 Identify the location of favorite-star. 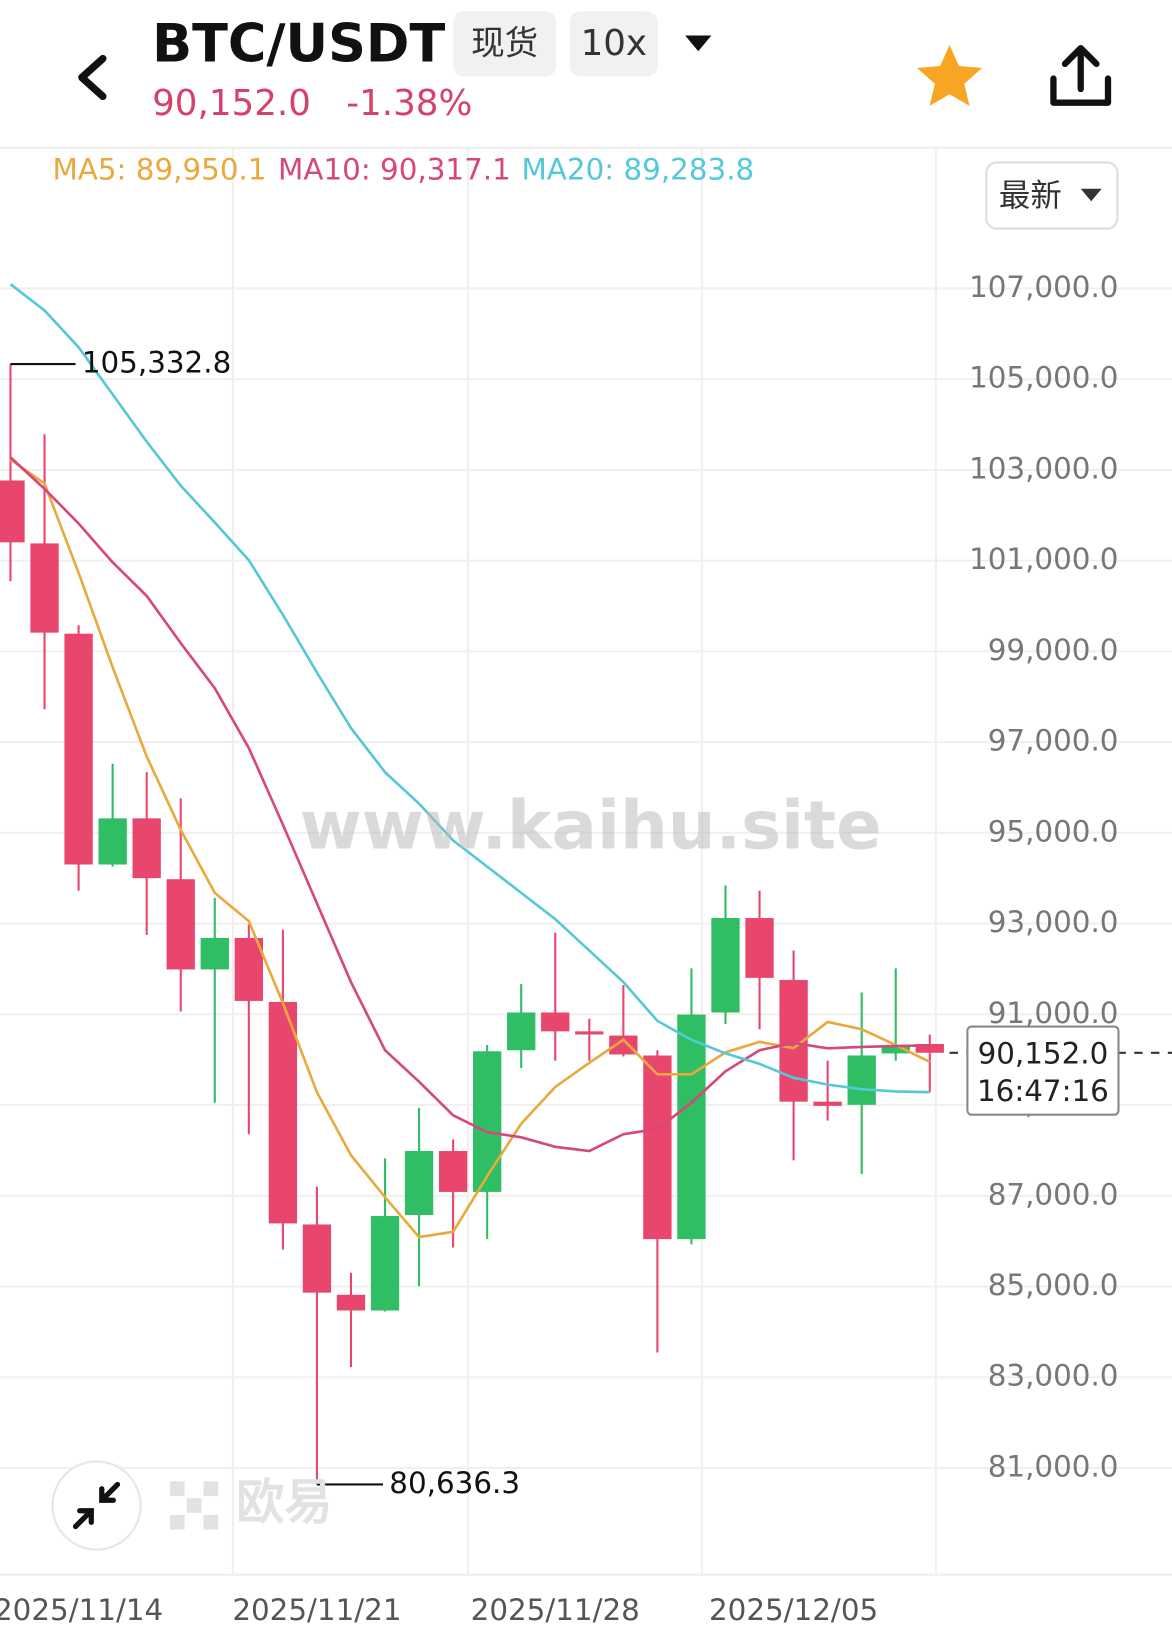
(950, 75).